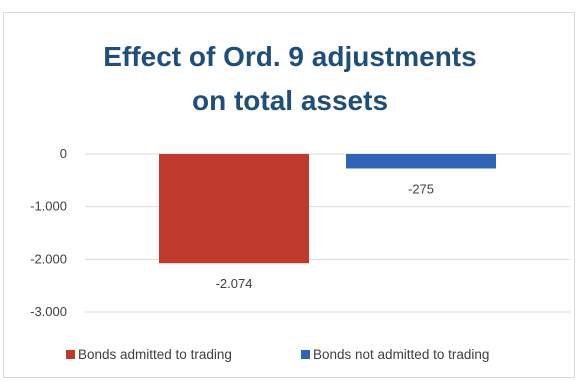 Image resolution: width=580 pixels, height=381 pixels. I want to click on y-tick-label: -2.000, so click(48, 258).